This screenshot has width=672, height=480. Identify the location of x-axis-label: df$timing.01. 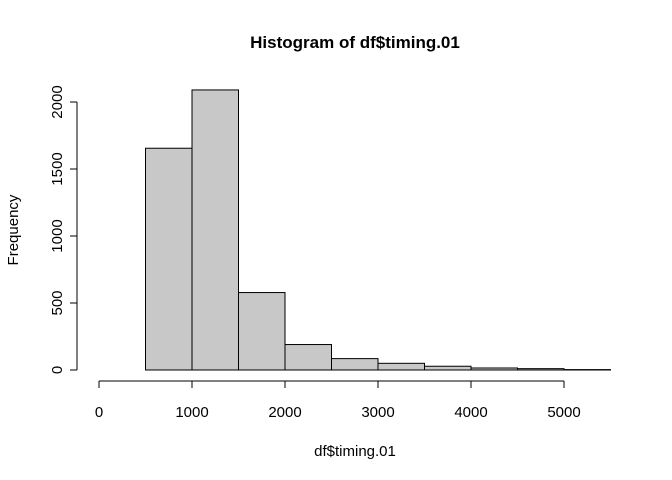
(355, 451).